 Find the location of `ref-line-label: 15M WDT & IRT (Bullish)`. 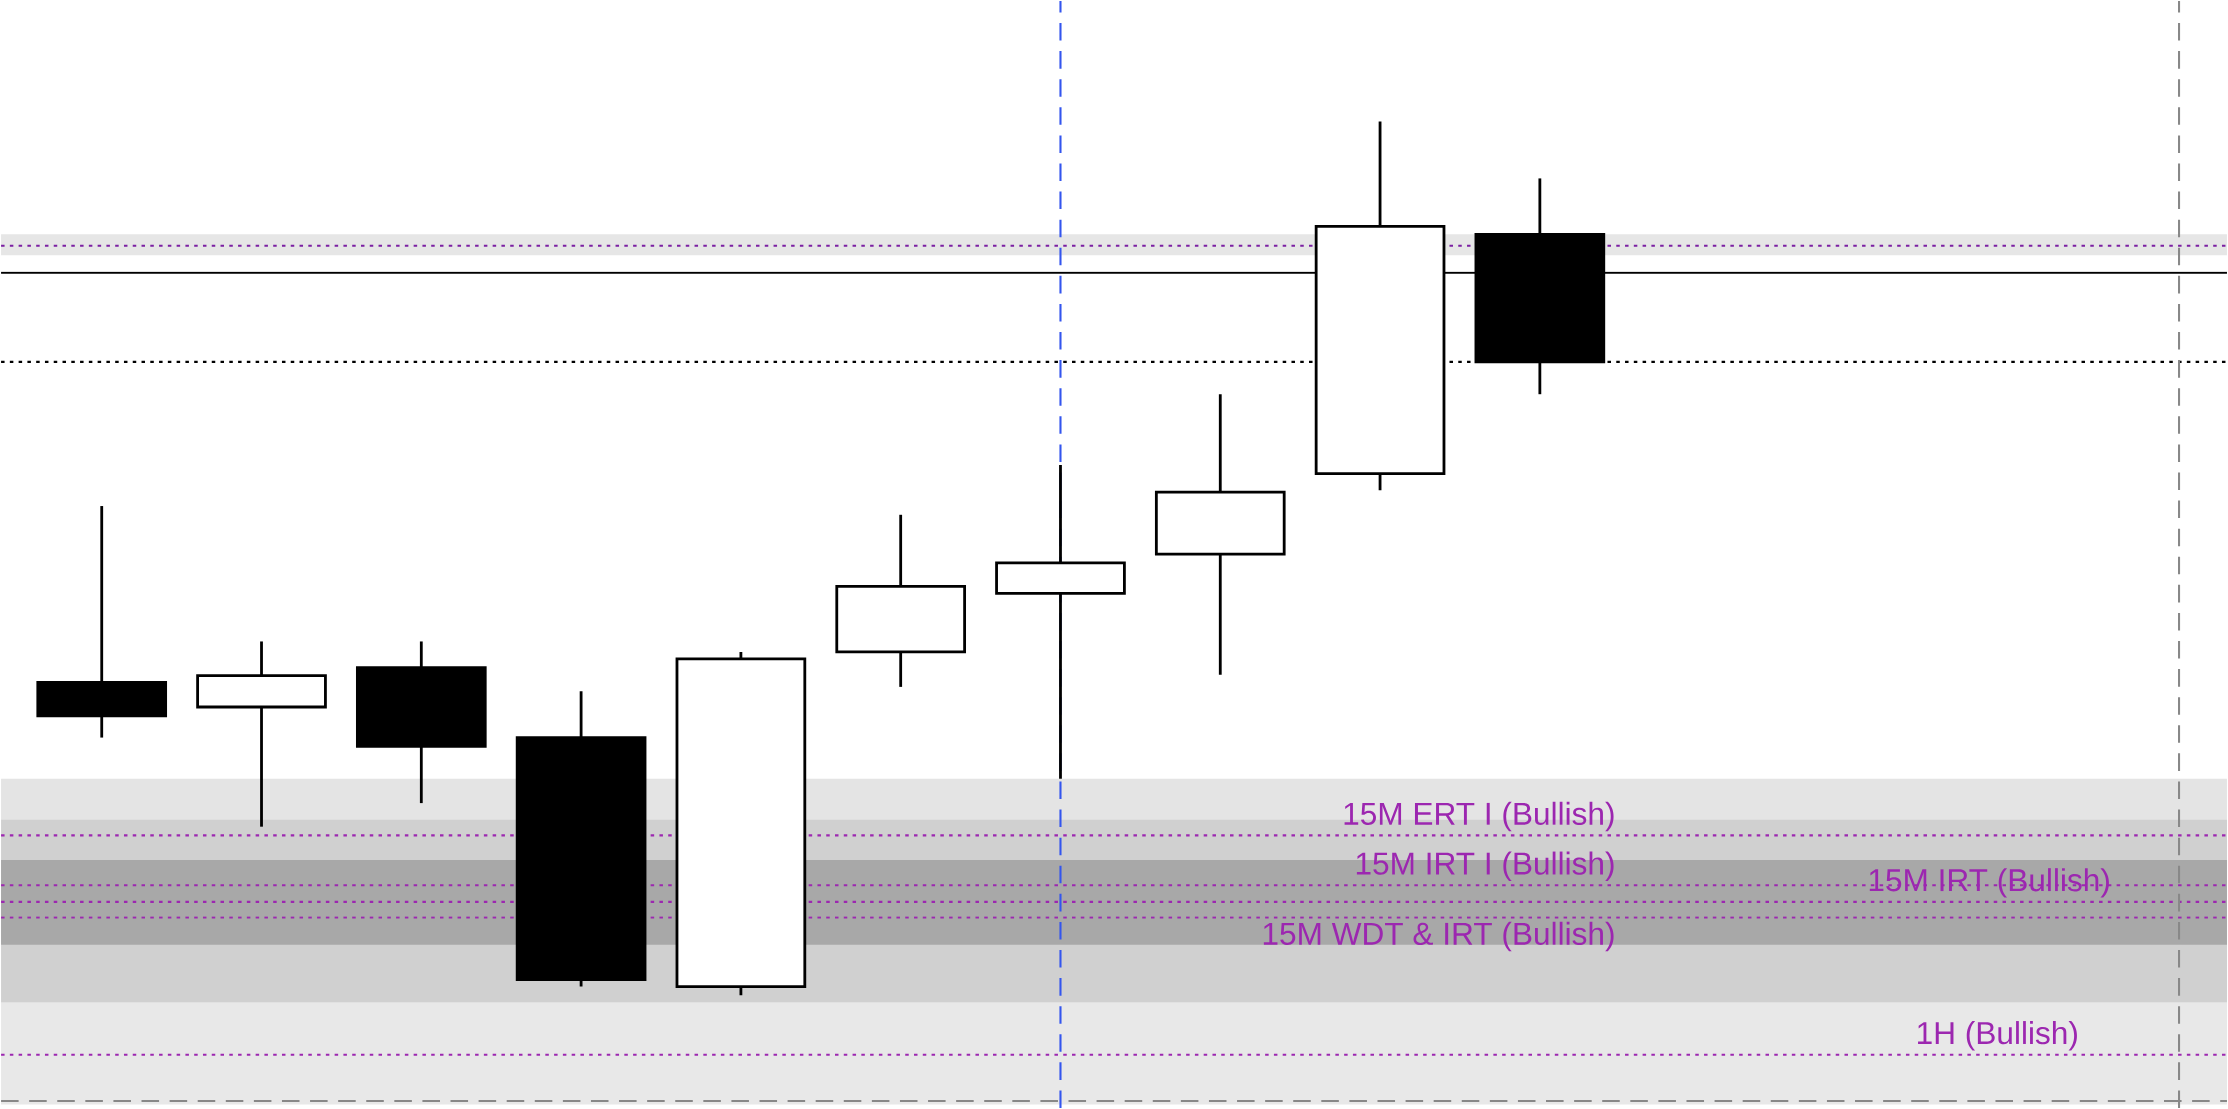

ref-line-label: 15M WDT & IRT (Bullish) is located at coordinates (1438, 936).